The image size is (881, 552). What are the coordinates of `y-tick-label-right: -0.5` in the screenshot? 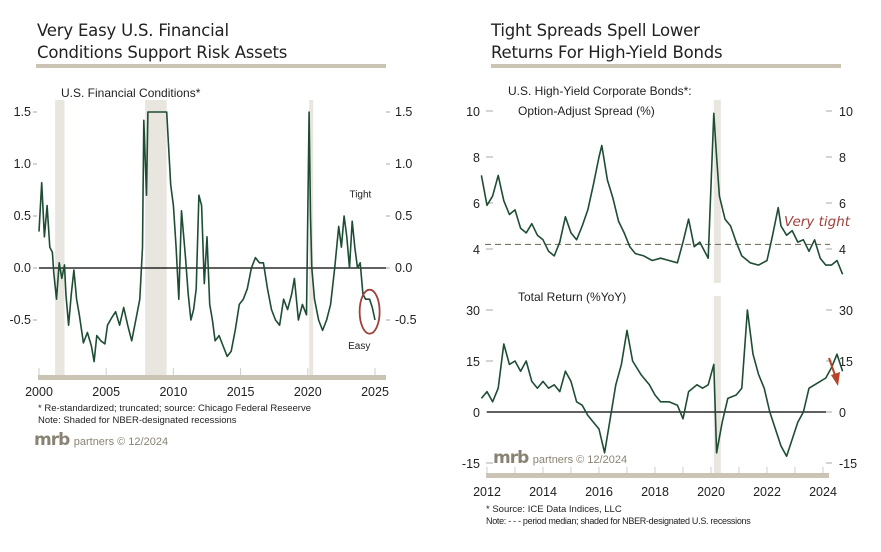 It's located at (406, 320).